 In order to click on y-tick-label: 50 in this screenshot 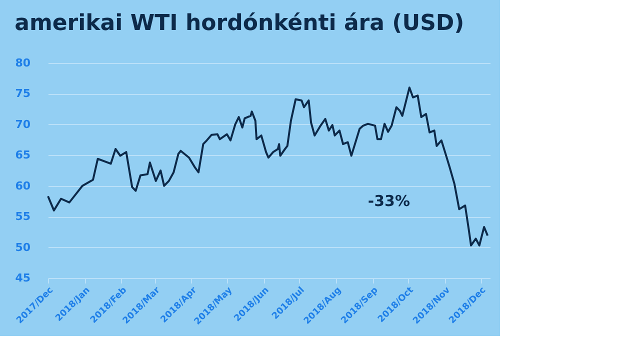, I will do `click(23, 247)`.